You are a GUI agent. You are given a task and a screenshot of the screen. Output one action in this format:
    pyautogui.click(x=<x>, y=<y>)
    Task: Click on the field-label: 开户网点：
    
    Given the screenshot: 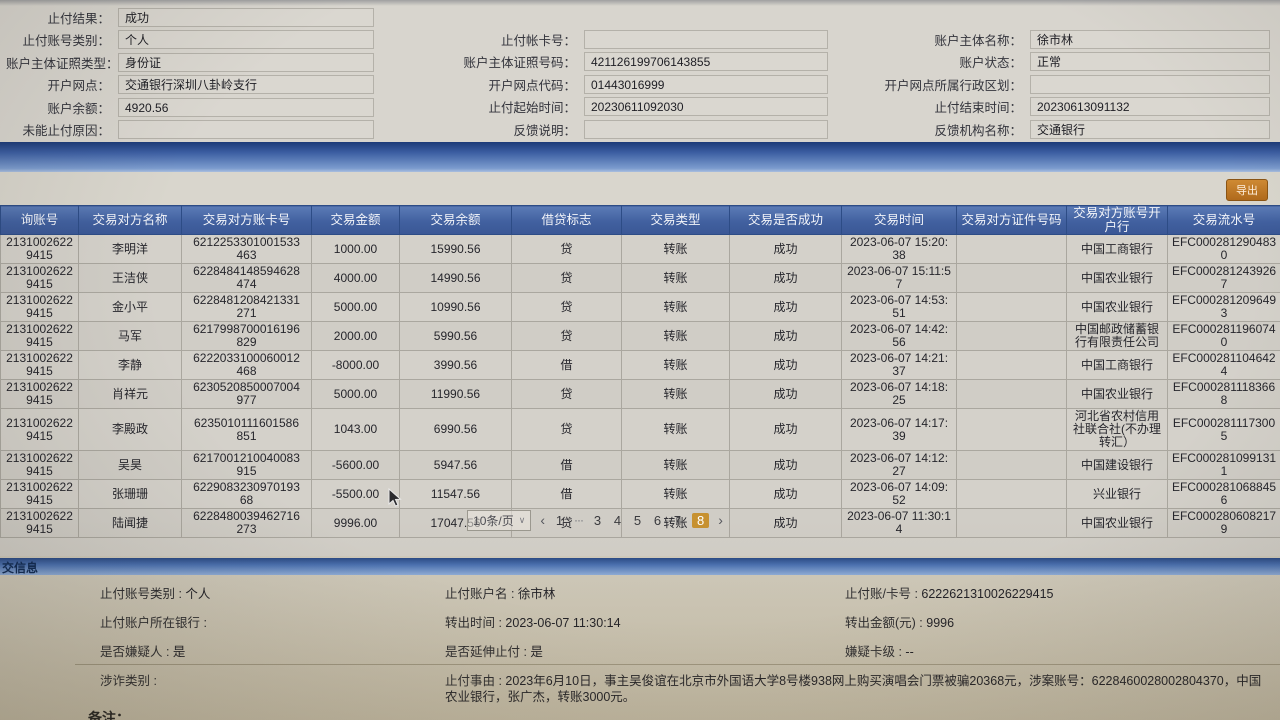 What is the action you would take?
    pyautogui.click(x=78, y=86)
    